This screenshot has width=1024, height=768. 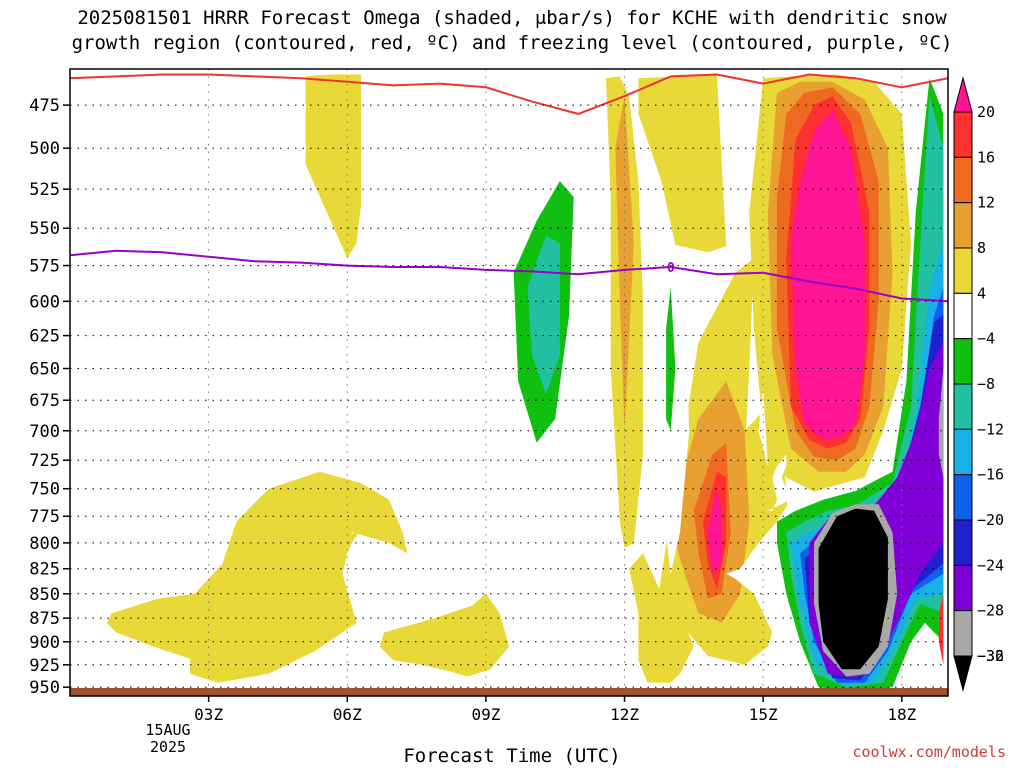 I want to click on freezing-level-label: 0, so click(x=671, y=268).